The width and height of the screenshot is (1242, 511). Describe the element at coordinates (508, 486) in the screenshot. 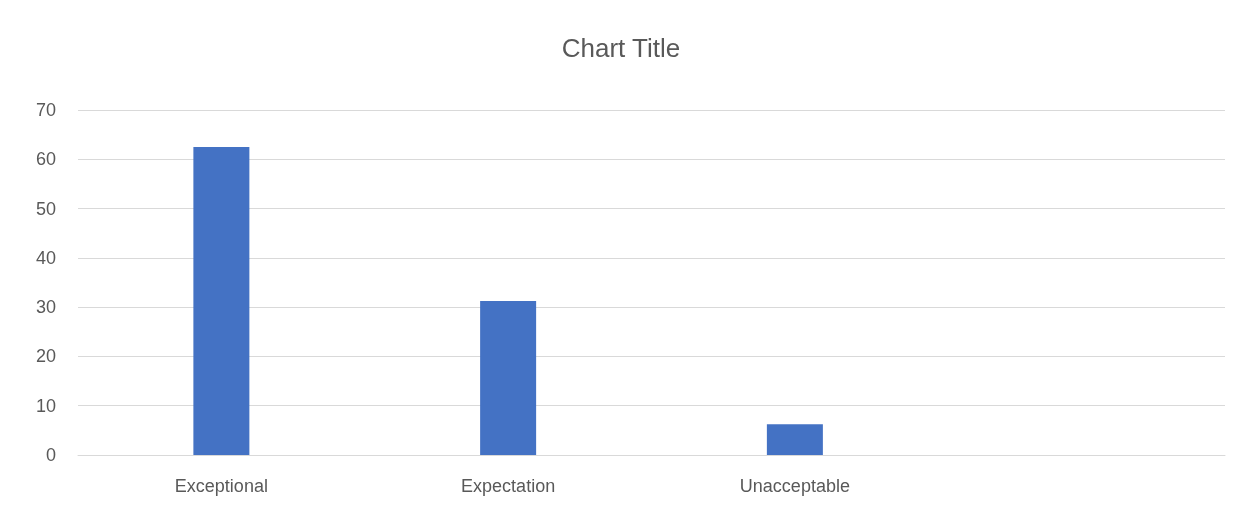

I see `x-tick-label: Expectation` at that location.